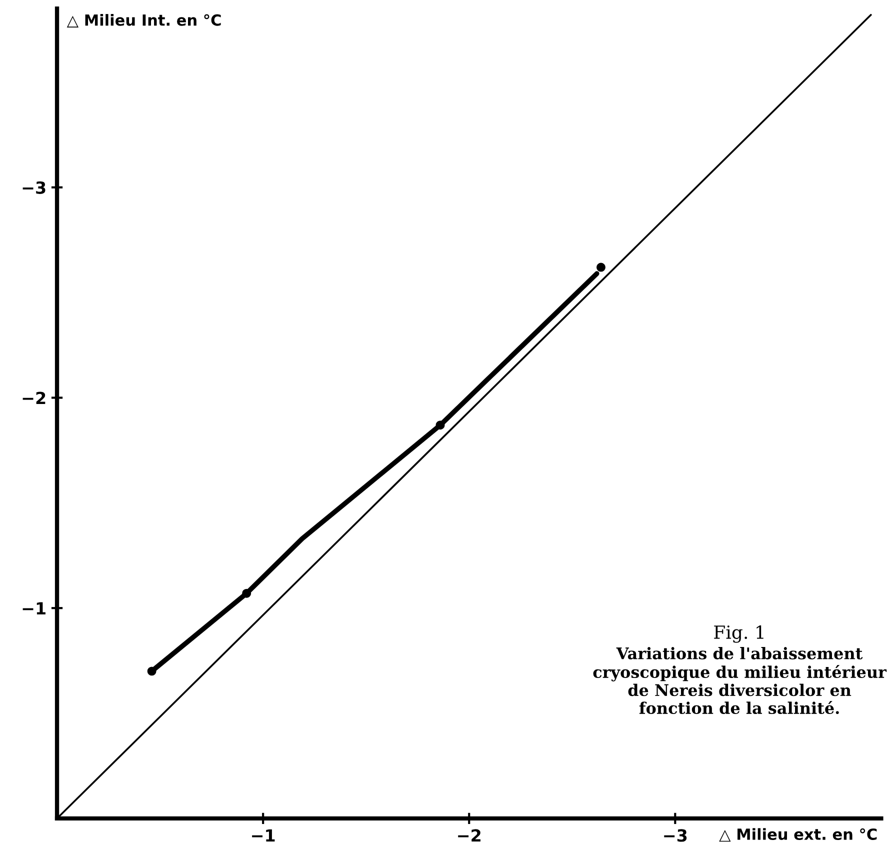  I want to click on y-tick-label: −2, so click(34, 398).